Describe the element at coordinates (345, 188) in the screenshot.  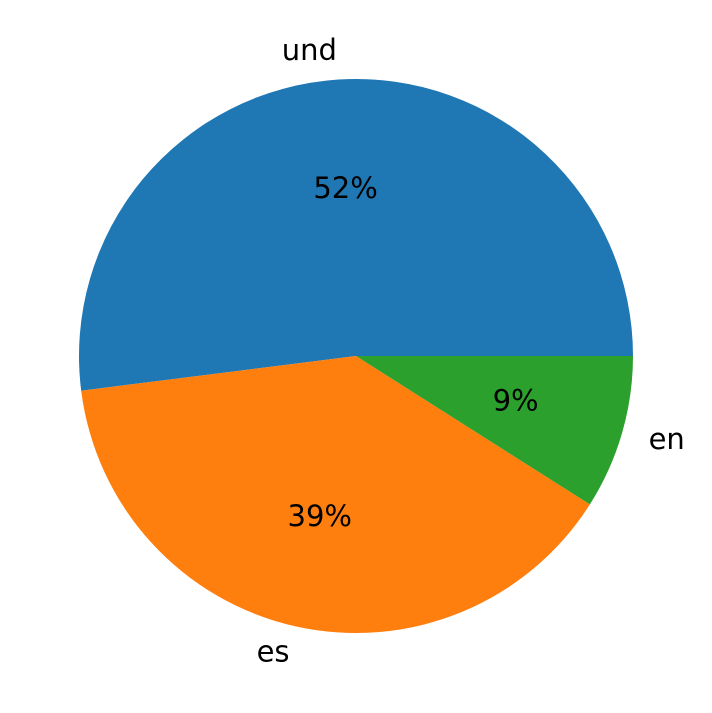
I see `percent-label: 52%` at that location.